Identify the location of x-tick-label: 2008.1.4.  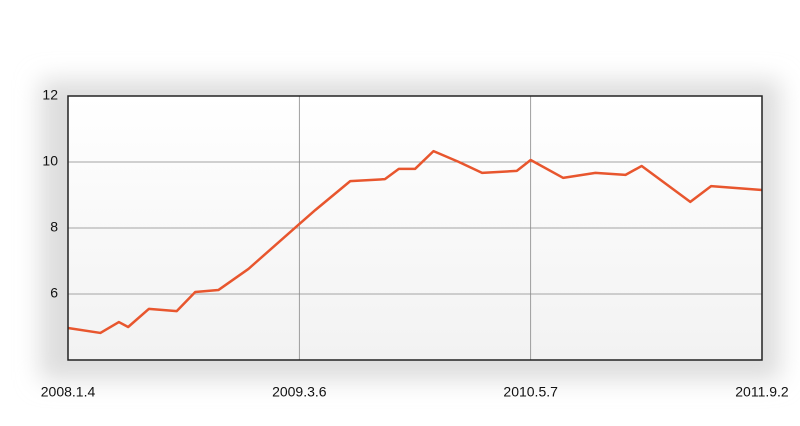
(68, 392).